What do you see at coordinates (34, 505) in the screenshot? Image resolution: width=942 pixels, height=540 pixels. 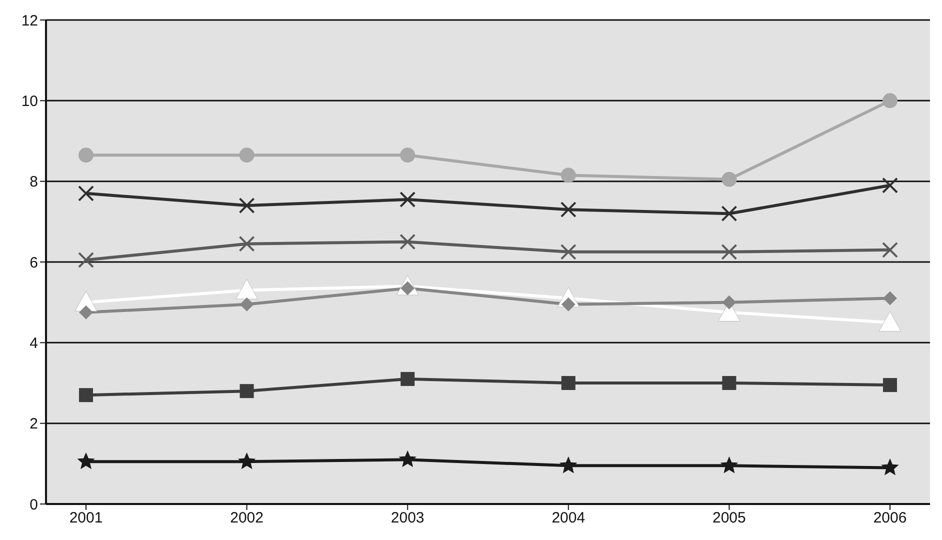 I see `y-tick-label: 0` at bounding box center [34, 505].